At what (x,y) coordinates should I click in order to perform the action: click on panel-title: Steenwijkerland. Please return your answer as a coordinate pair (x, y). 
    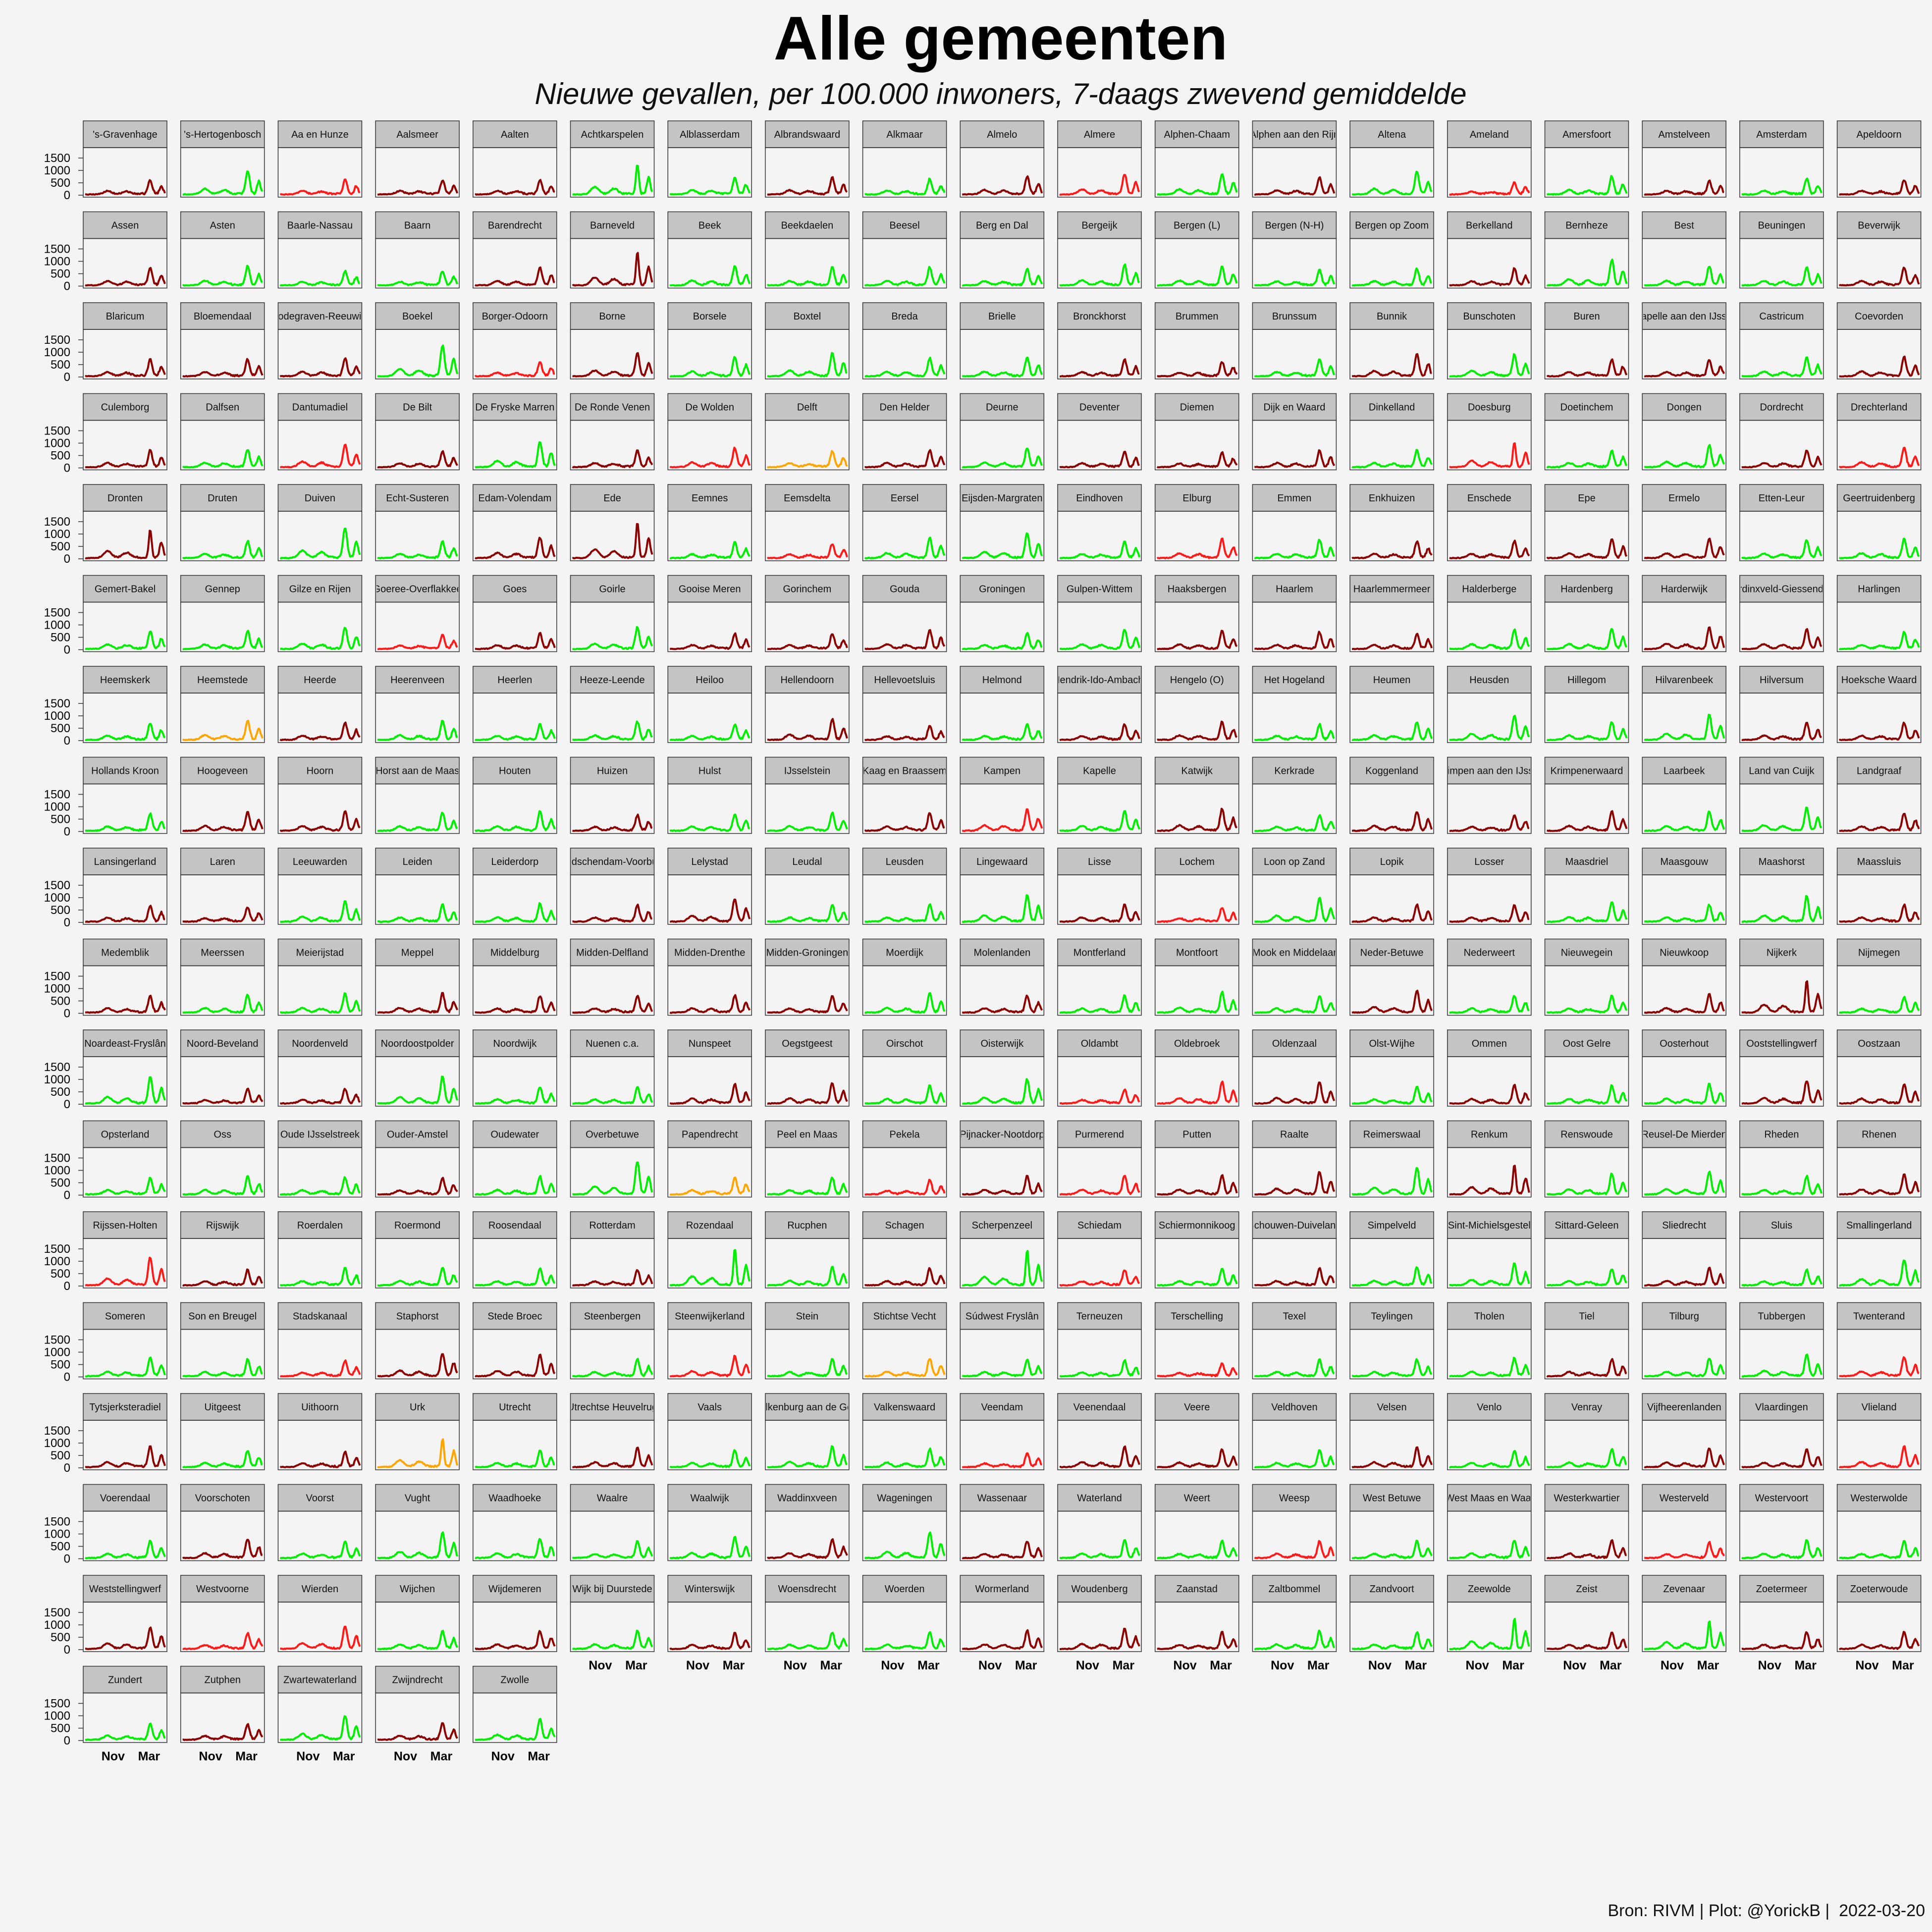
    Looking at the image, I should click on (710, 1316).